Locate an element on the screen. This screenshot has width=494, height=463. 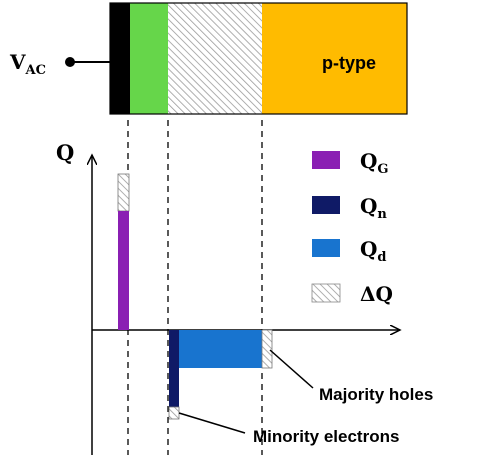
legend-label-qg: QG is located at coordinates (374, 163).